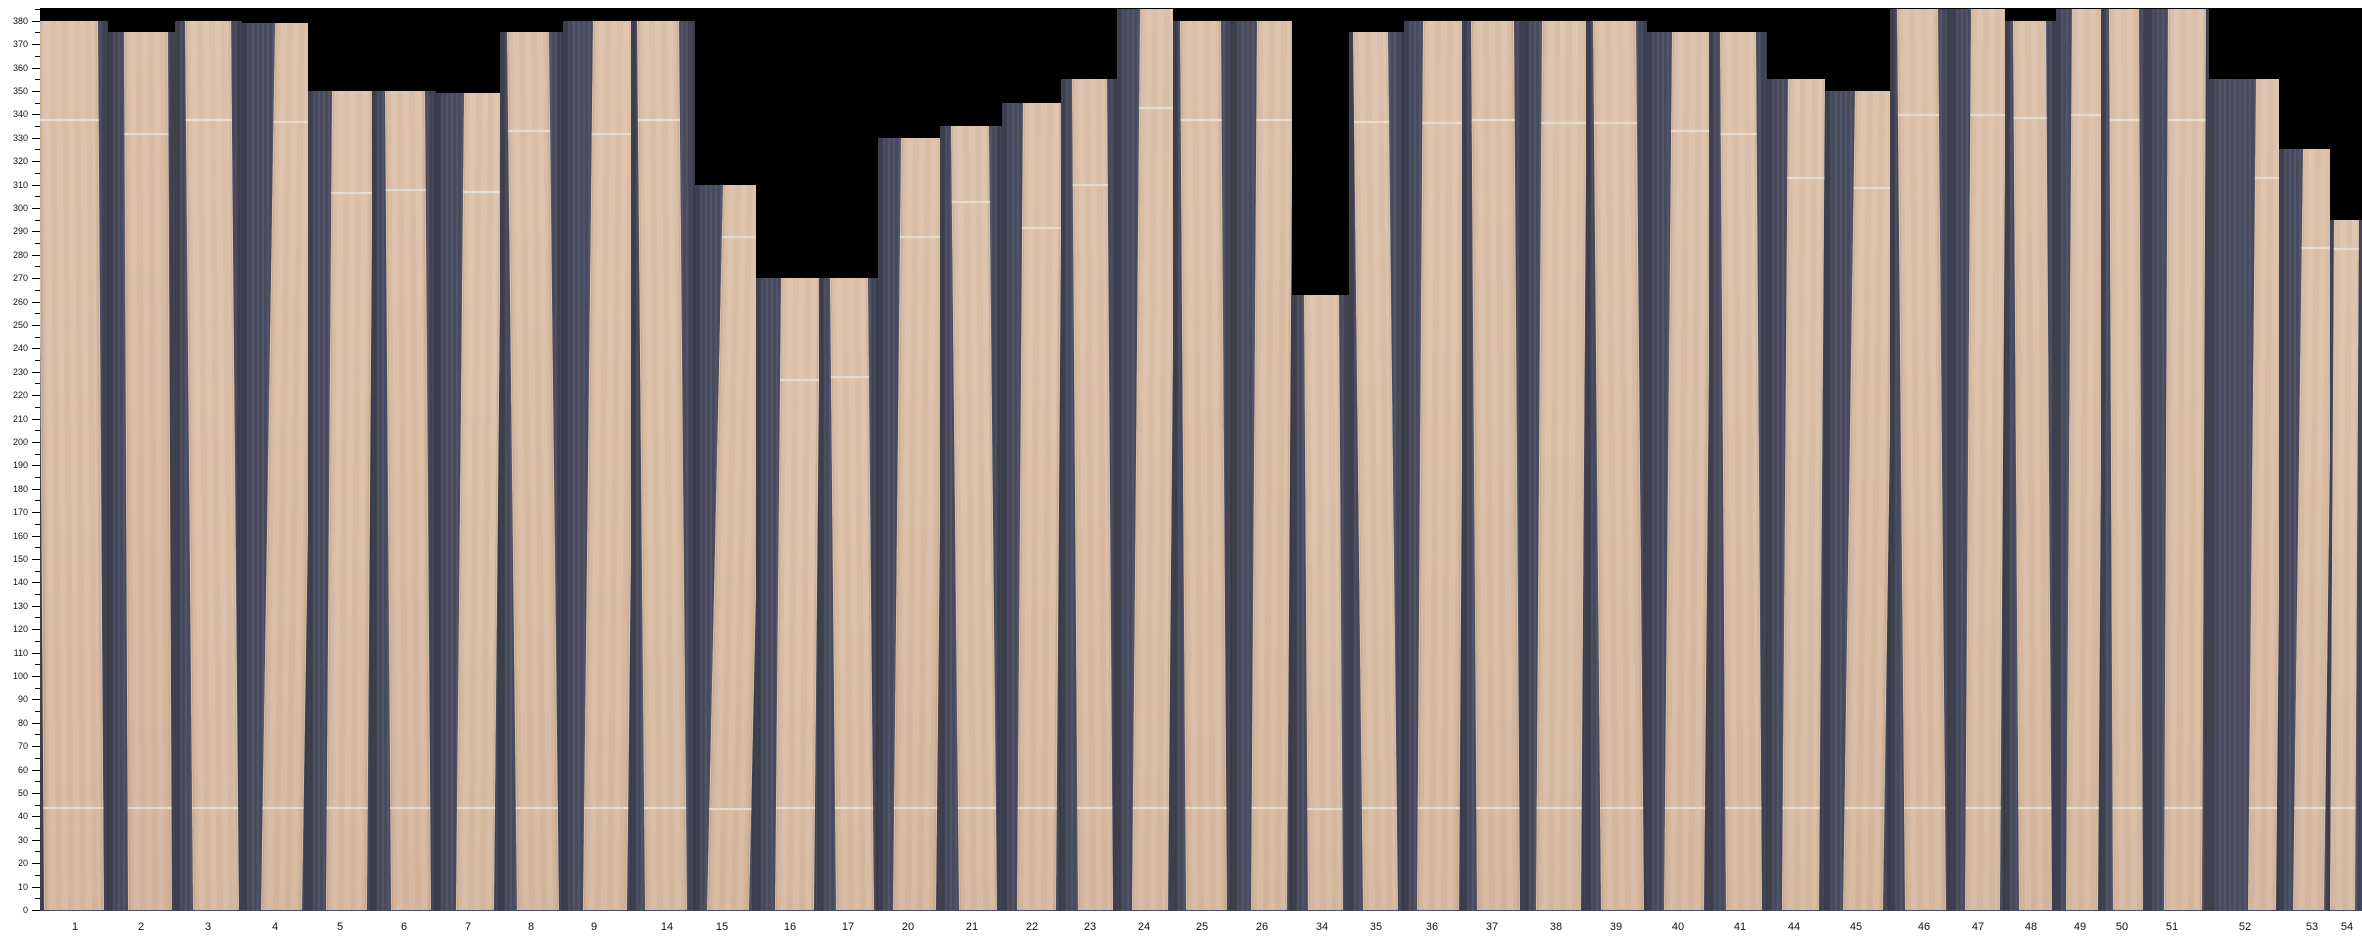  What do you see at coordinates (1678, 927) in the screenshot?
I see `x-axis-label: 40` at bounding box center [1678, 927].